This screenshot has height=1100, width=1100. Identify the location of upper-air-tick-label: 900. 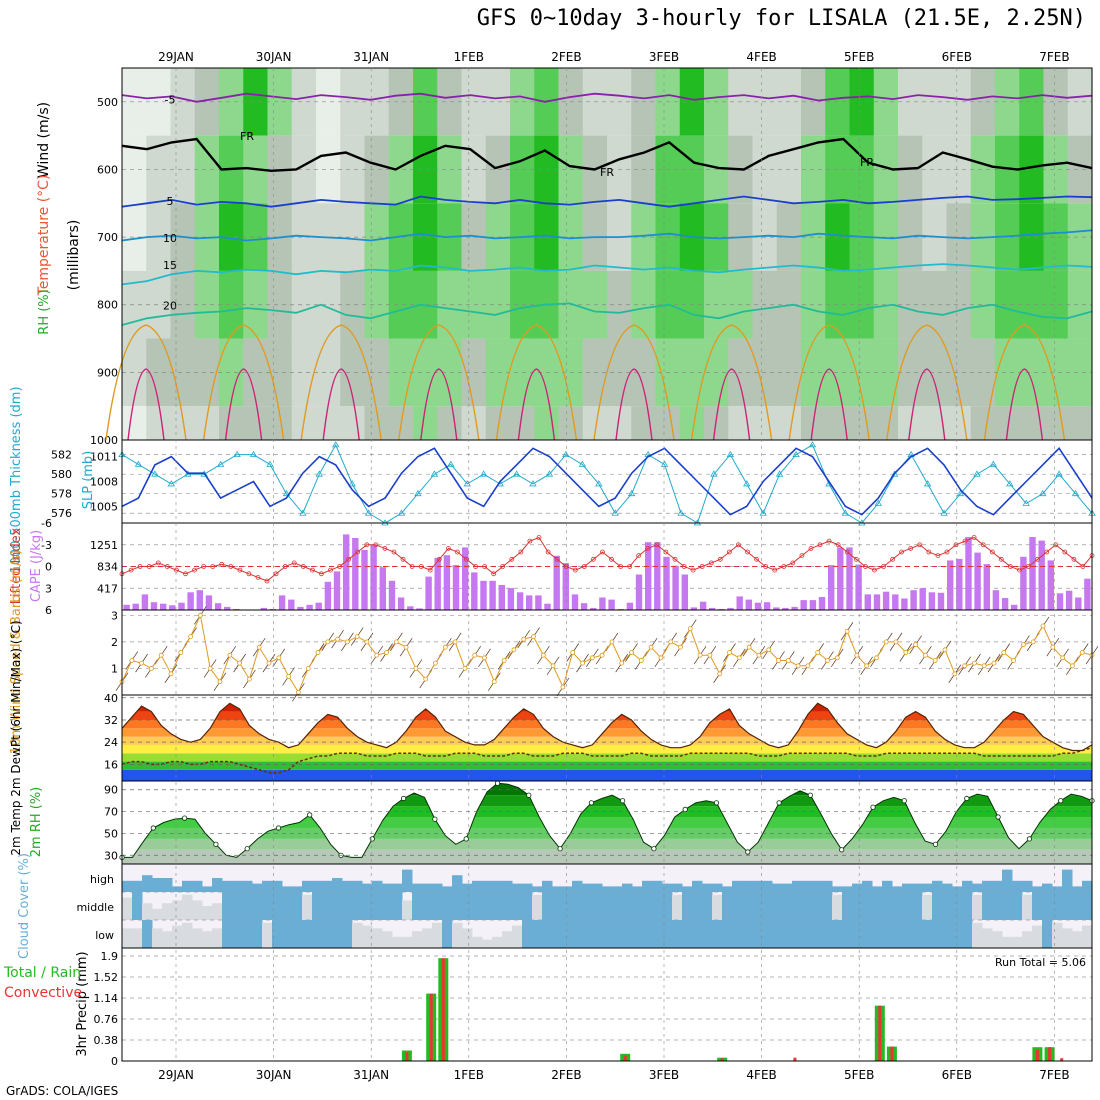
(107, 372).